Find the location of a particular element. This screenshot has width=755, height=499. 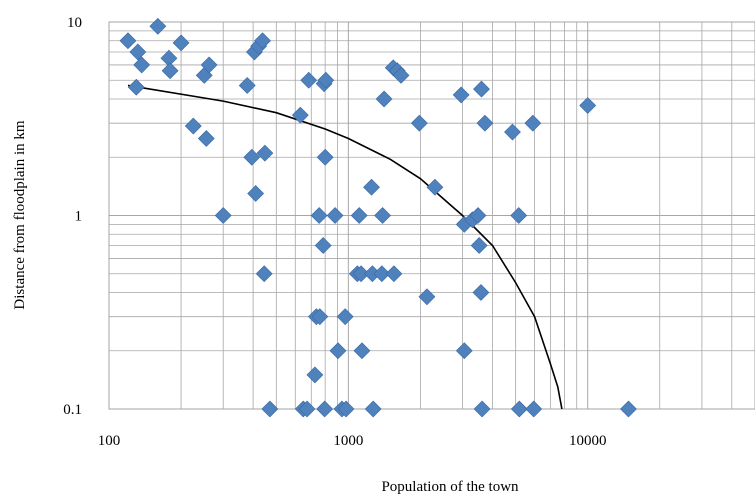

y-axis-title: Distance from floodplain in km is located at coordinates (20, 214).